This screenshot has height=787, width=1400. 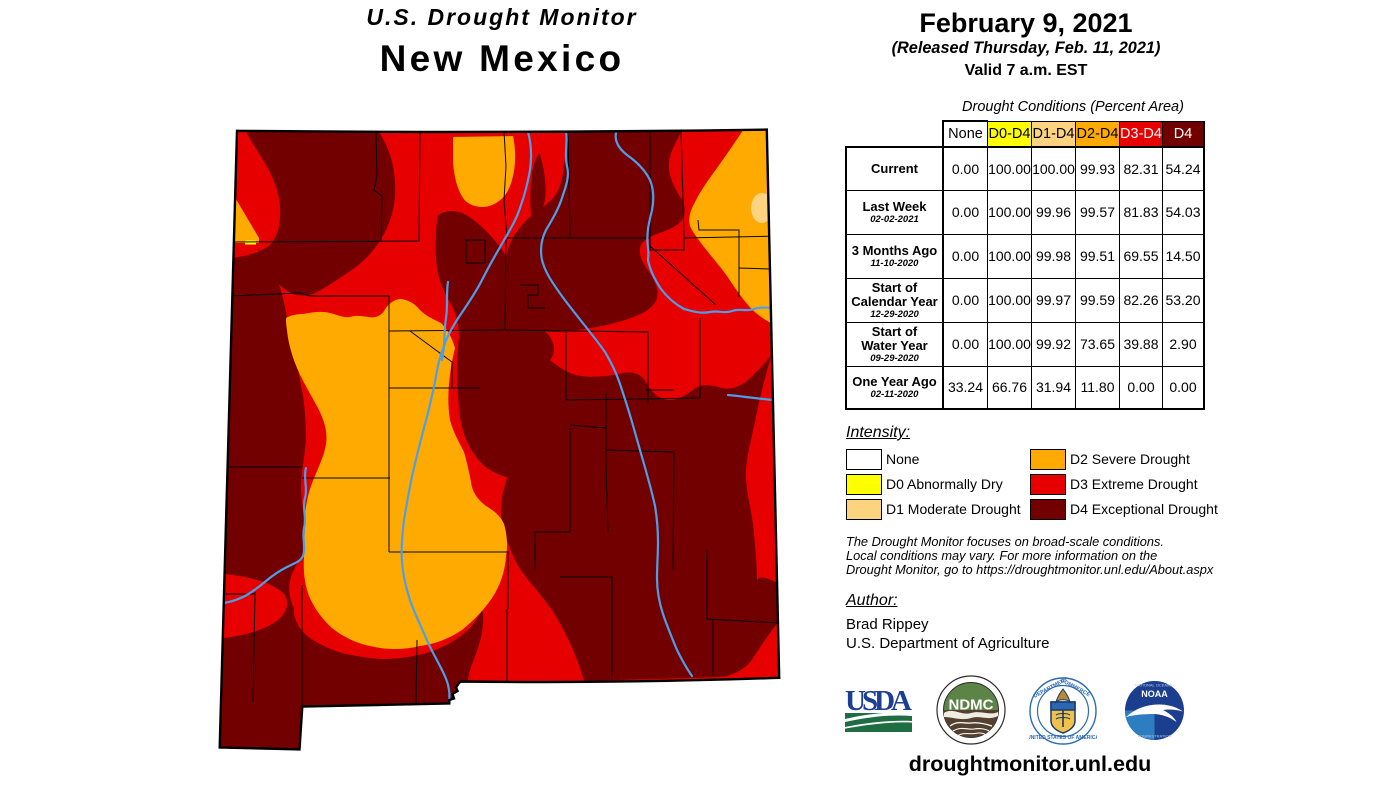 I want to click on svg-text: NOAA, so click(x=1154, y=694).